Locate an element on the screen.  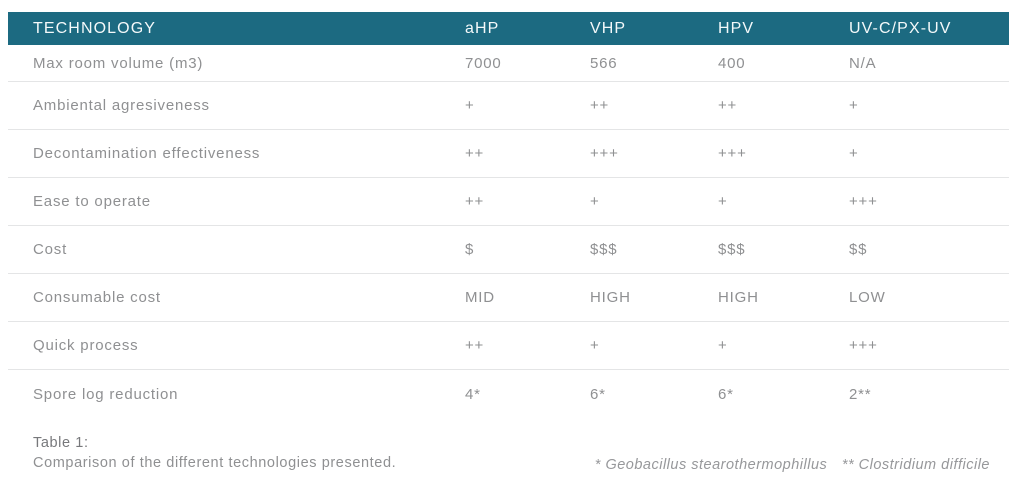
header-cell-technology: TECHNOLOGY is located at coordinates (95, 28).